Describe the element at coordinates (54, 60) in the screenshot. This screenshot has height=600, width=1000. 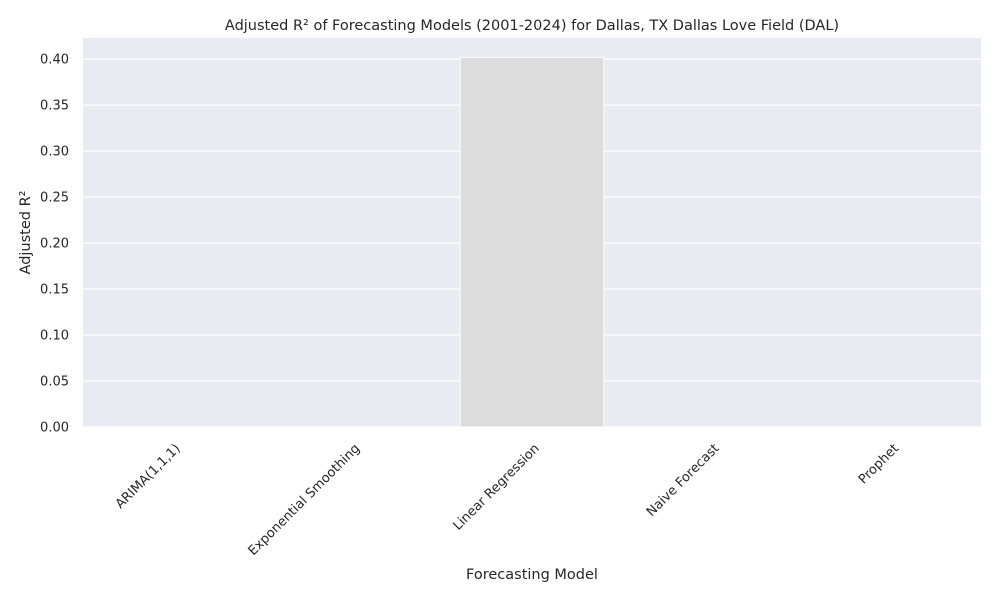
I see `y-tick-label: 0.40` at that location.